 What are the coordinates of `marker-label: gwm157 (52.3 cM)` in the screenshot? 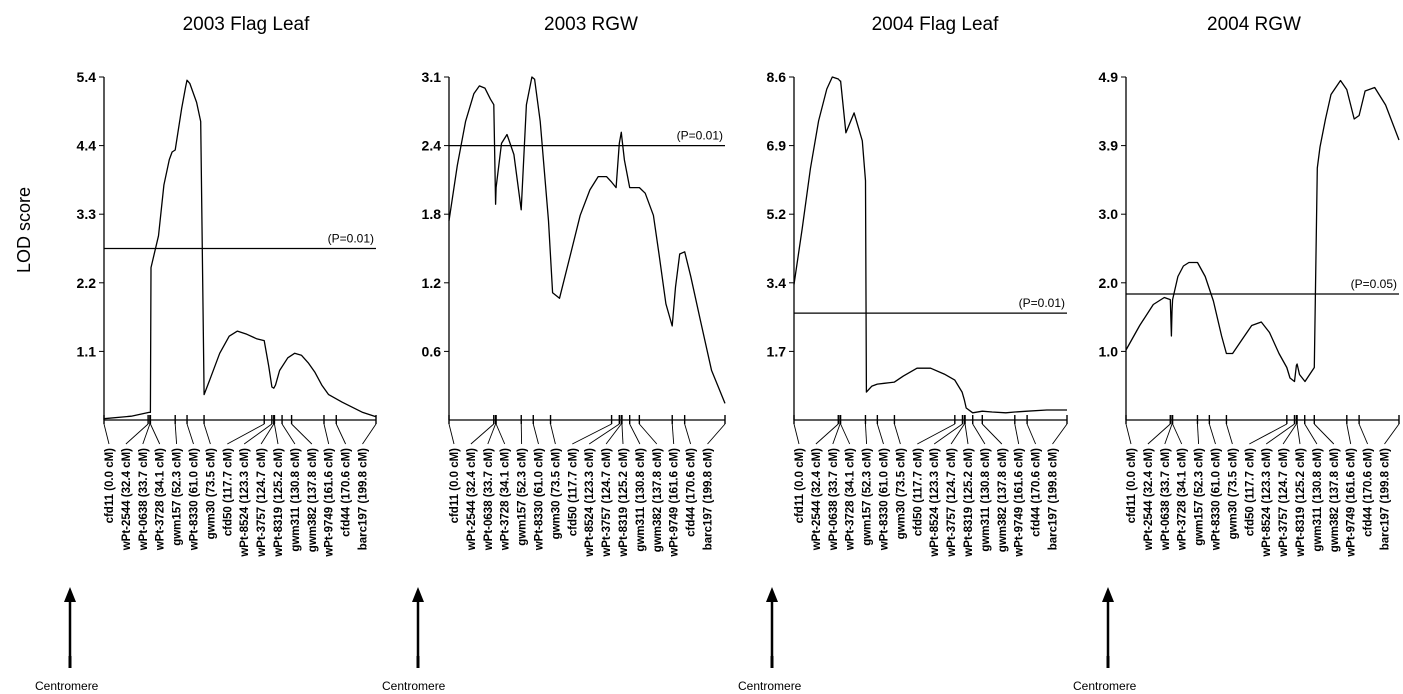 It's located at (1200, 497).